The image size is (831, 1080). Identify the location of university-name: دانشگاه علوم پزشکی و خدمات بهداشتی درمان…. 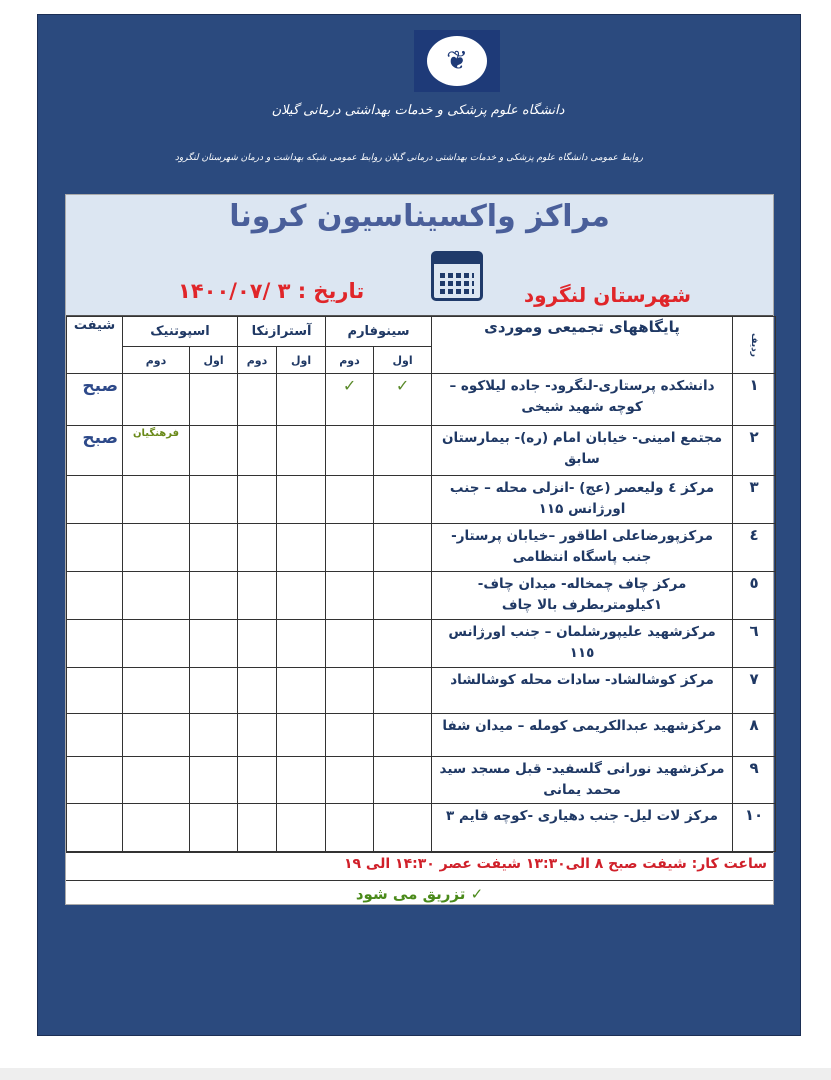
(418, 110).